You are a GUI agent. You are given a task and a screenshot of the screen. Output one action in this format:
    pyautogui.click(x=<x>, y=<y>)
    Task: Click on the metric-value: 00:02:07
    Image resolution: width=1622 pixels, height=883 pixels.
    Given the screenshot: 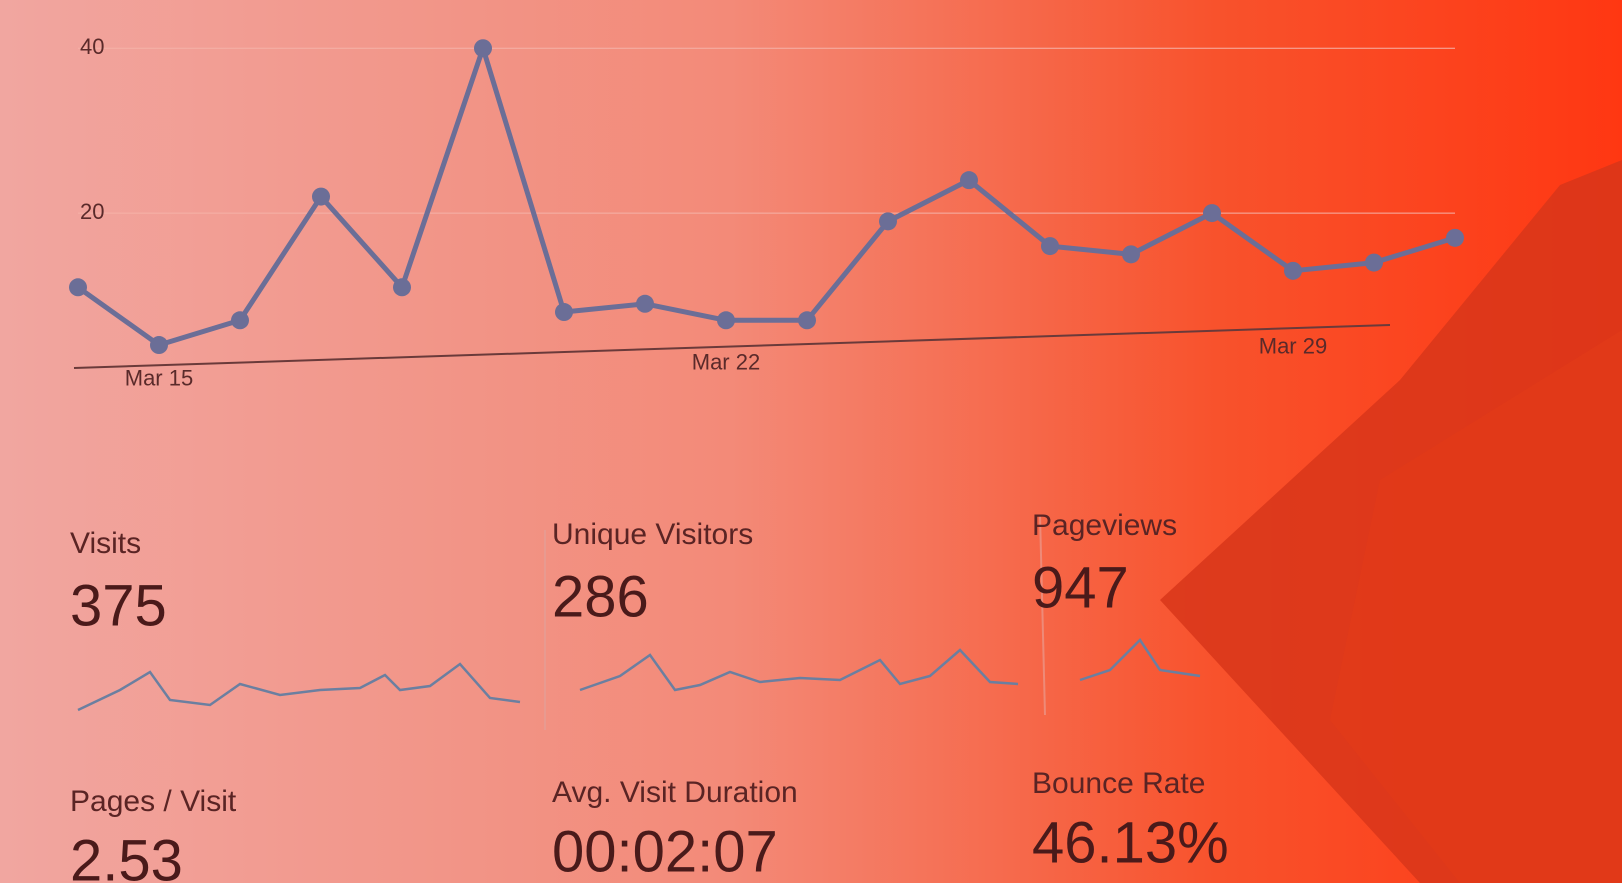 What is the action you would take?
    pyautogui.click(x=665, y=851)
    